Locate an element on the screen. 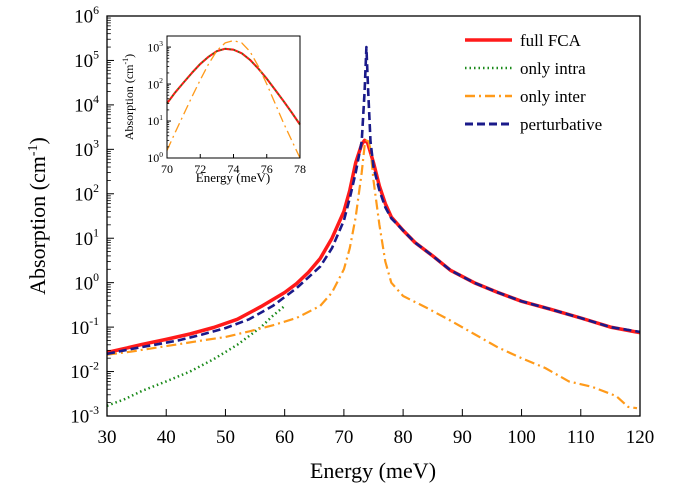 Image resolution: width=678 pixels, height=489 pixels. main-x-tick-label: 100 is located at coordinates (521, 437).